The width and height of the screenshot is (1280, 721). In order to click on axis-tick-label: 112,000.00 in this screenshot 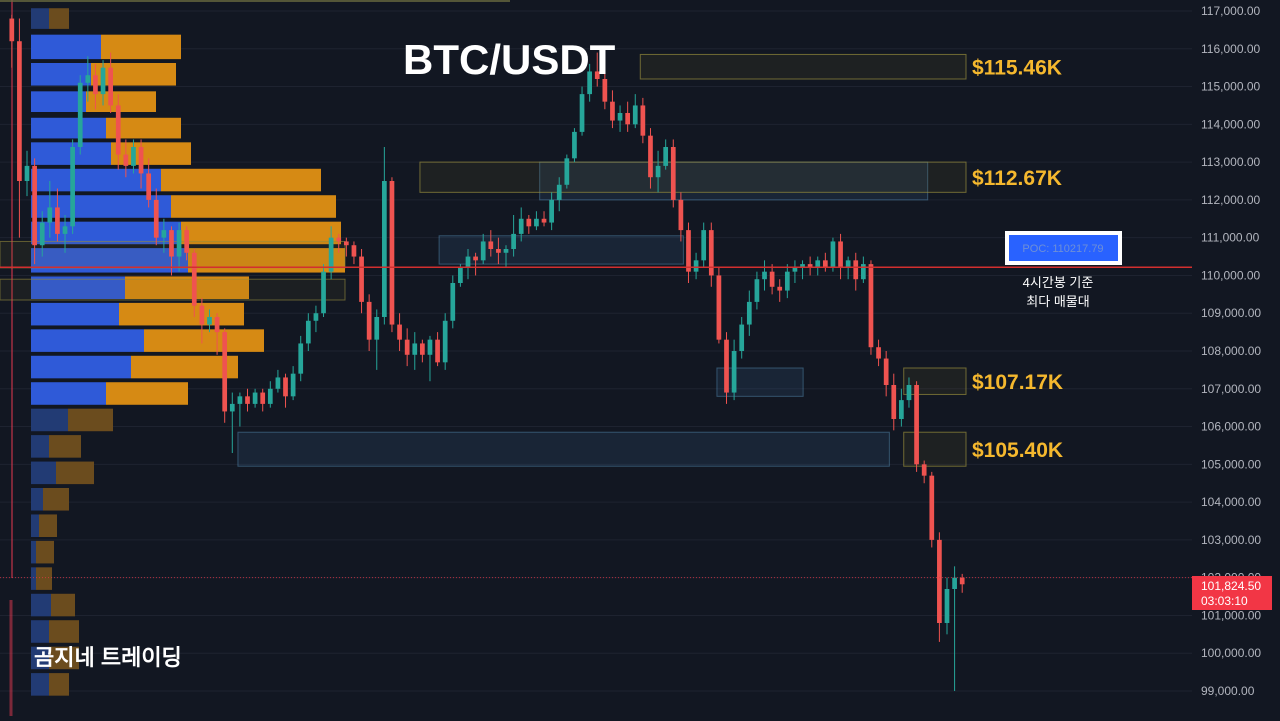, I will do `click(1230, 200)`.